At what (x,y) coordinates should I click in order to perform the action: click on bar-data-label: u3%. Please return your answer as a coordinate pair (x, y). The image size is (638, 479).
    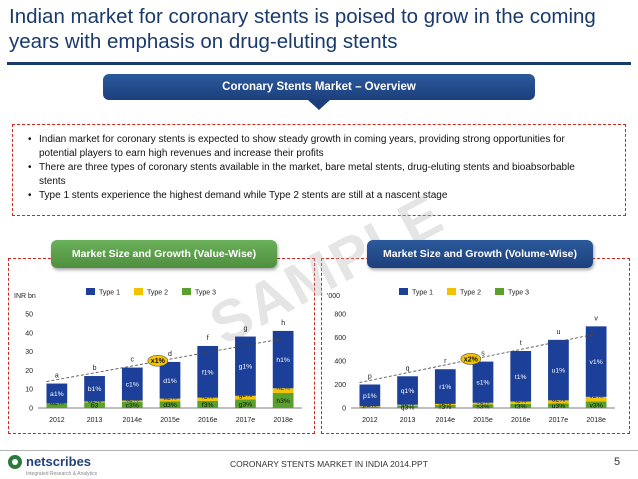
    Looking at the image, I should click on (559, 406).